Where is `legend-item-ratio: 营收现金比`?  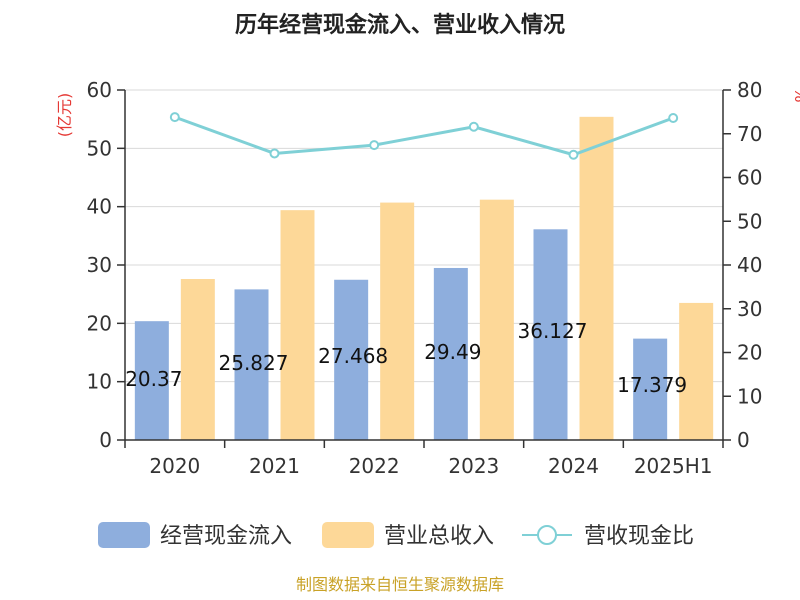 legend-item-ratio: 营收现金比 is located at coordinates (608, 536).